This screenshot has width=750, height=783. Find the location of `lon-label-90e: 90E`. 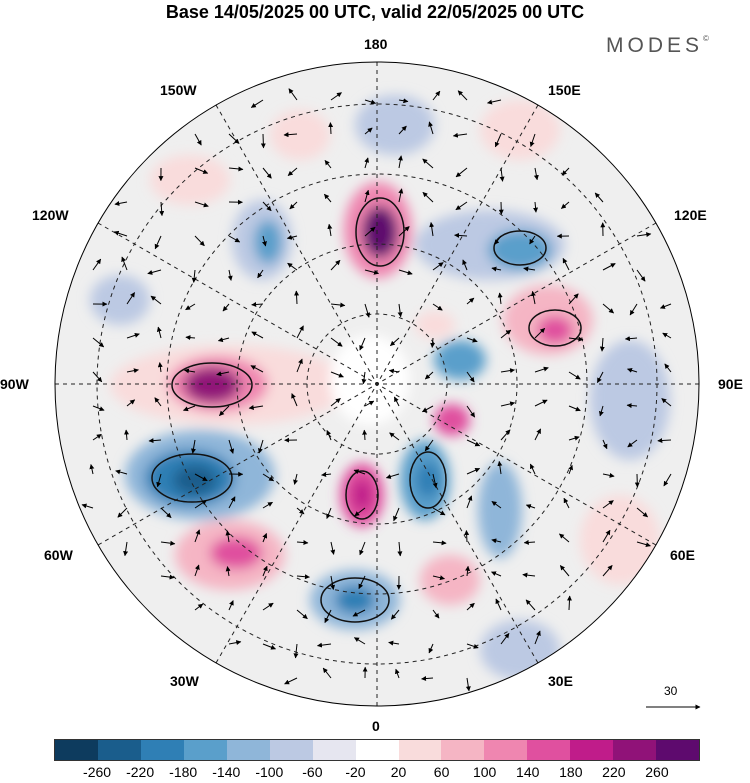

lon-label-90e: 90E is located at coordinates (730, 384).